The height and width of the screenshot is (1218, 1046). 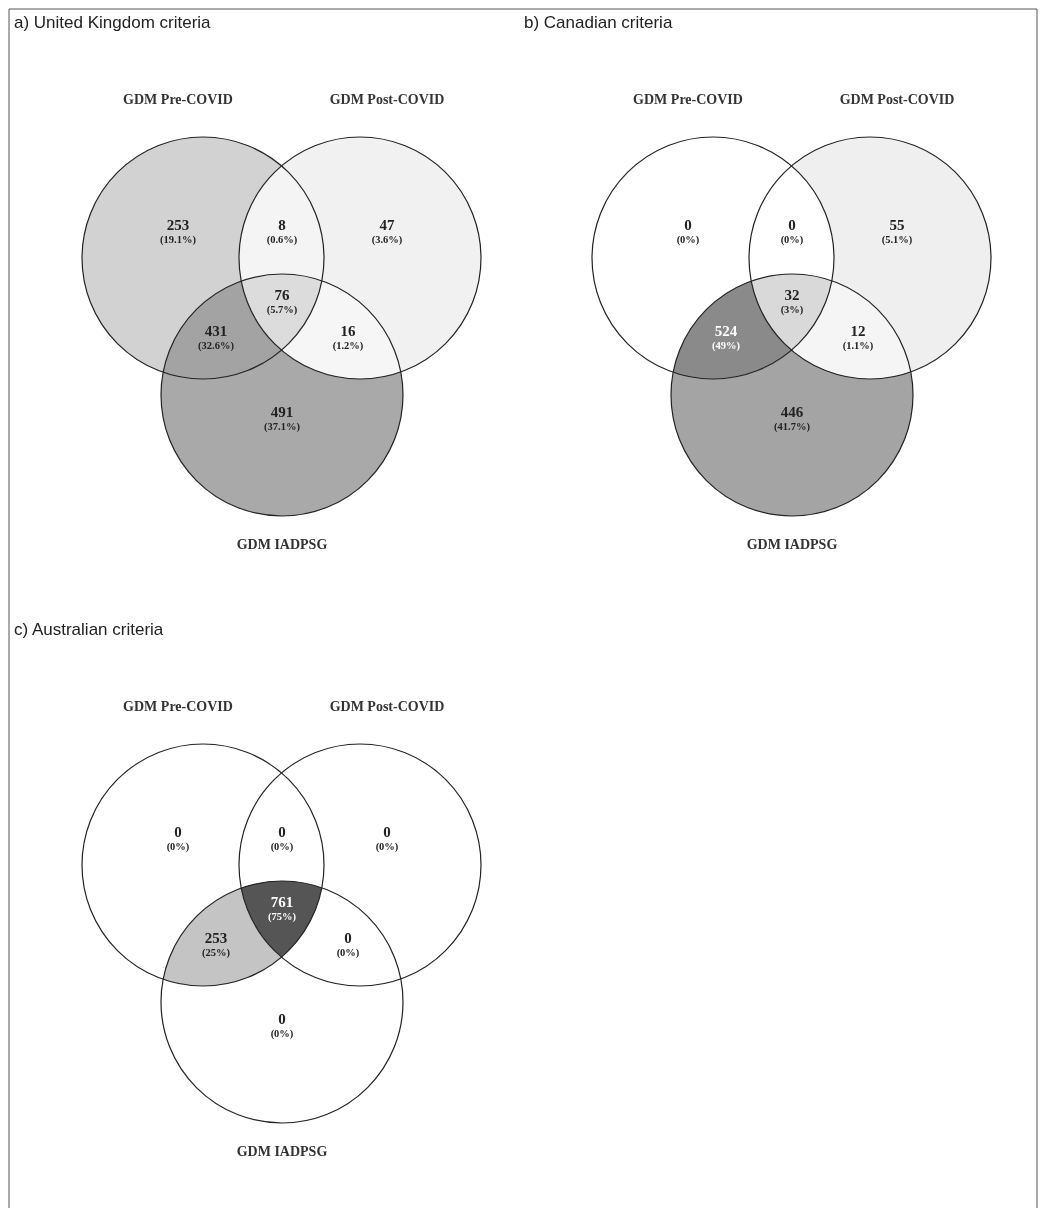 What do you see at coordinates (282, 240) in the screenshot?
I see `text: (0.6%)` at bounding box center [282, 240].